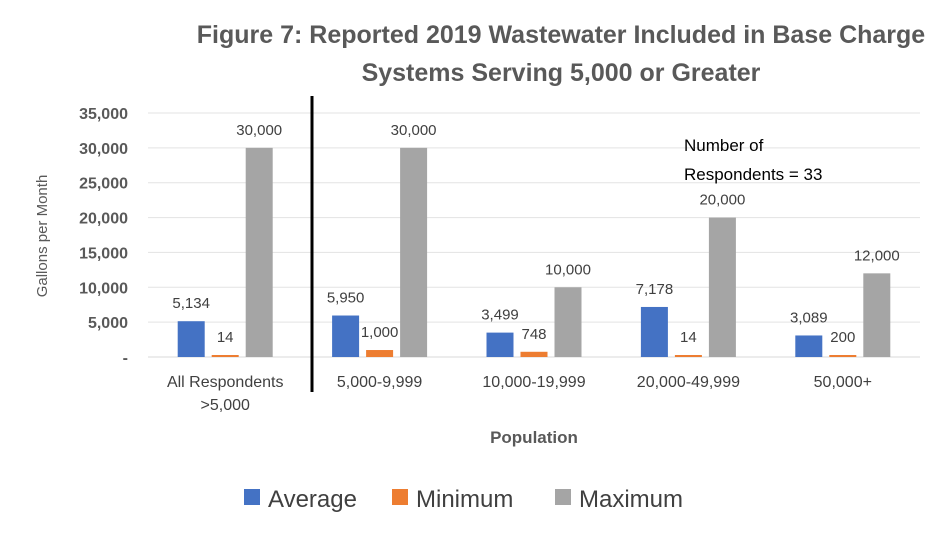 The width and height of the screenshot is (937, 540). What do you see at coordinates (877, 255) in the screenshot?
I see `data-label: 12,000` at bounding box center [877, 255].